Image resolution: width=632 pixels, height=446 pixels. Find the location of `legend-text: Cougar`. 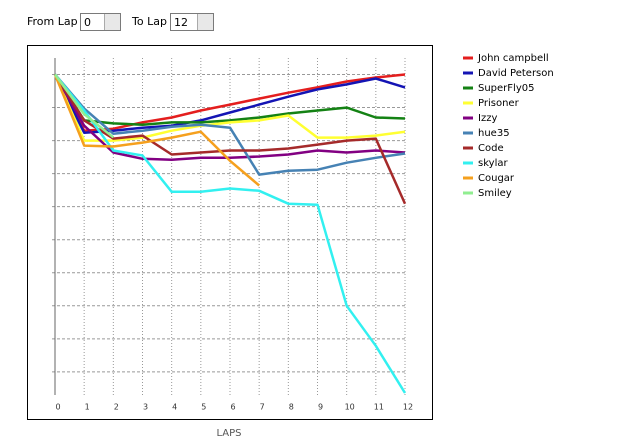

legend-text: Cougar is located at coordinates (496, 178).